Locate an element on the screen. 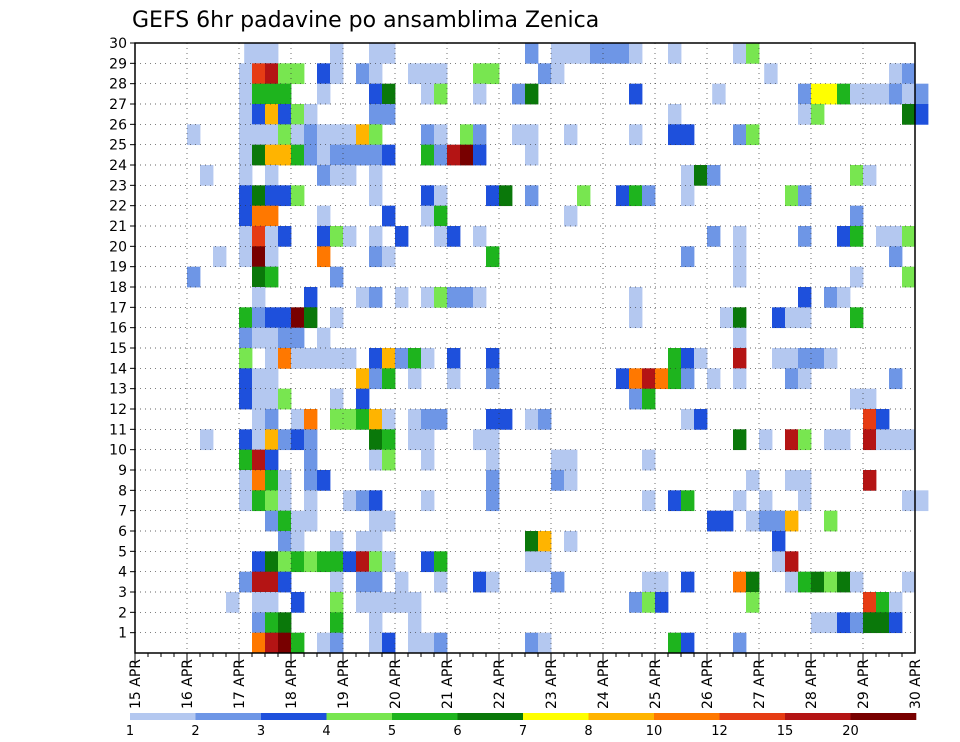  colorbar-legend: 1 2 3 4 5 6 7 8 10 12 15 20 is located at coordinates (521, 726).